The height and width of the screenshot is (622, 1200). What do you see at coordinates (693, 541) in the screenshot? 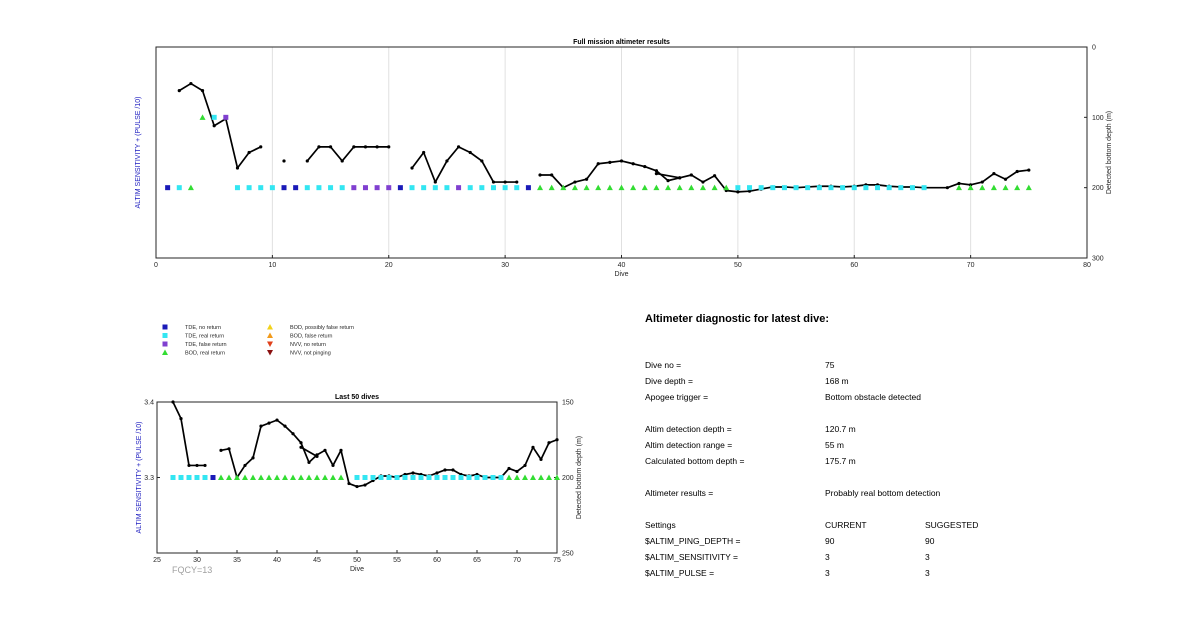
I see `ping-label: $ALTIM_PING_DEPTH =` at bounding box center [693, 541].